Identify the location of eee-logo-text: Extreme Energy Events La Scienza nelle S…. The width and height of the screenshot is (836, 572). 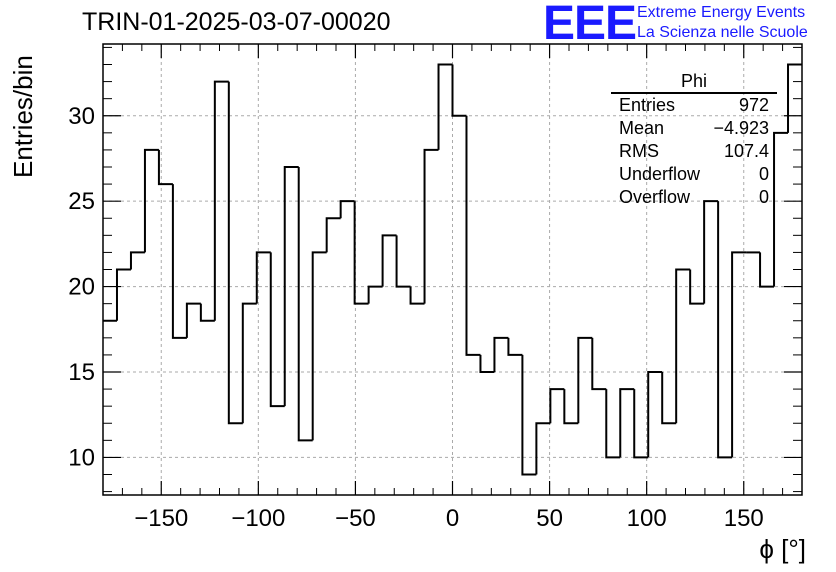
(722, 23).